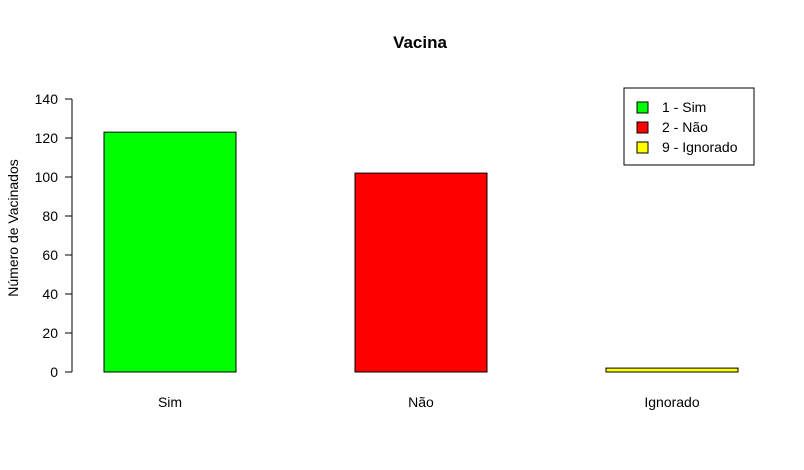 The width and height of the screenshot is (804, 470). What do you see at coordinates (54, 235) in the screenshot?
I see `y-axis: 0 20 40 60 80 100 120 140` at bounding box center [54, 235].